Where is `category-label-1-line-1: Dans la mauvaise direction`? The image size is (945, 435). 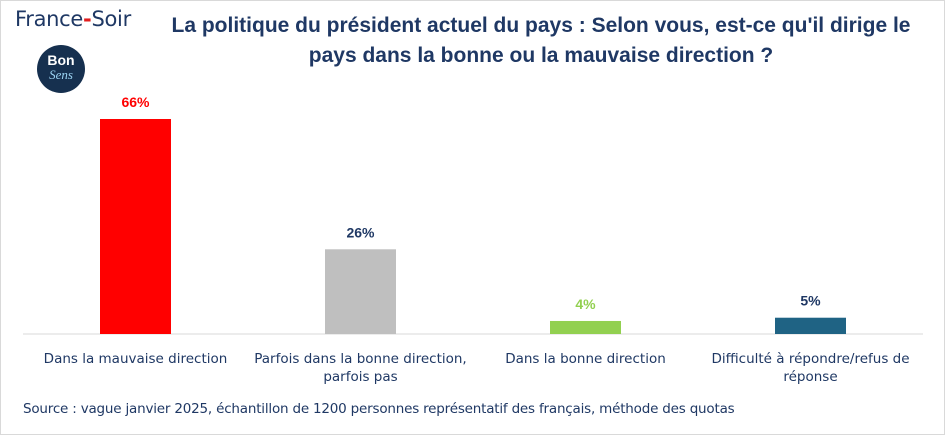 category-label-1-line-1: Dans la mauvaise direction is located at coordinates (136, 359).